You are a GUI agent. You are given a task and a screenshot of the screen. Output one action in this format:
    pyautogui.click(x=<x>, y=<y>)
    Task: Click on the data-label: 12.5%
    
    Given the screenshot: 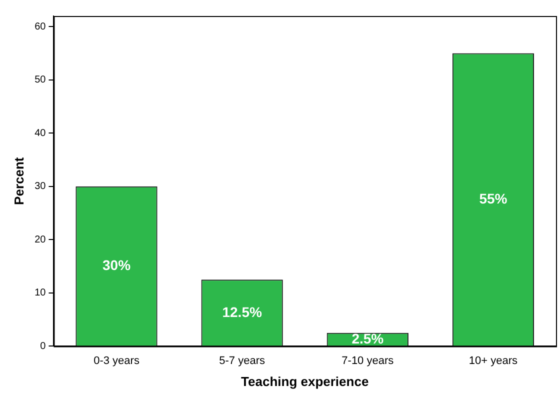 What is the action you would take?
    pyautogui.click(x=242, y=312)
    